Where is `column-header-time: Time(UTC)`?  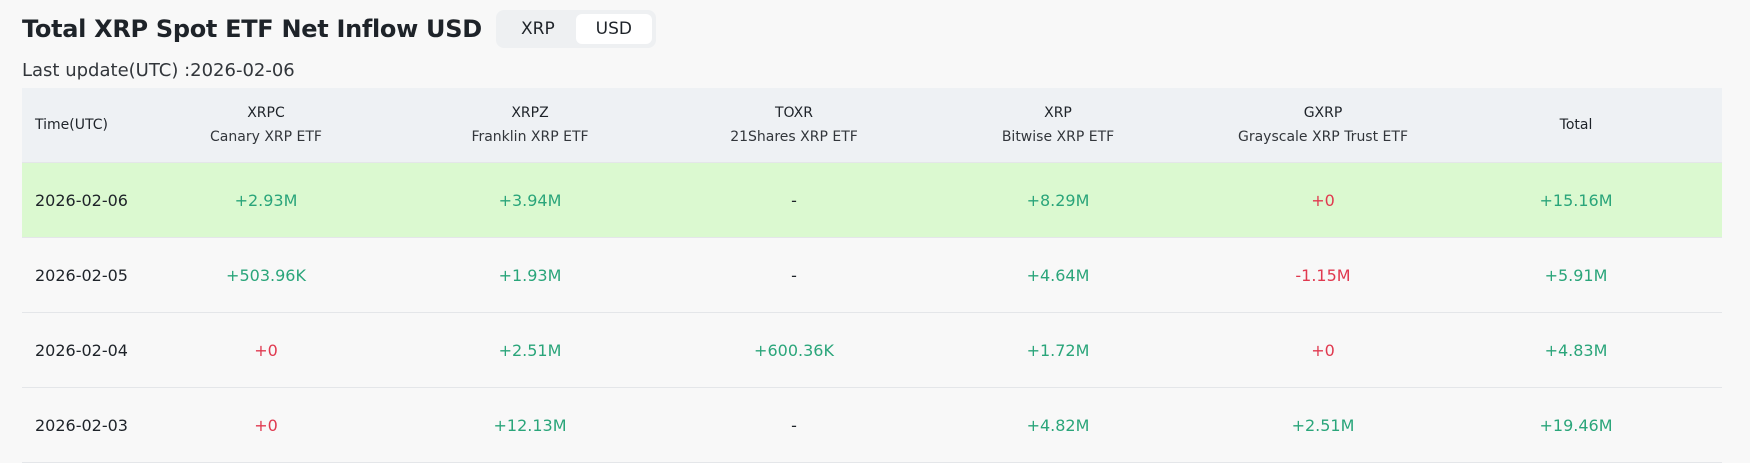 column-header-time: Time(UTC) is located at coordinates (91, 125).